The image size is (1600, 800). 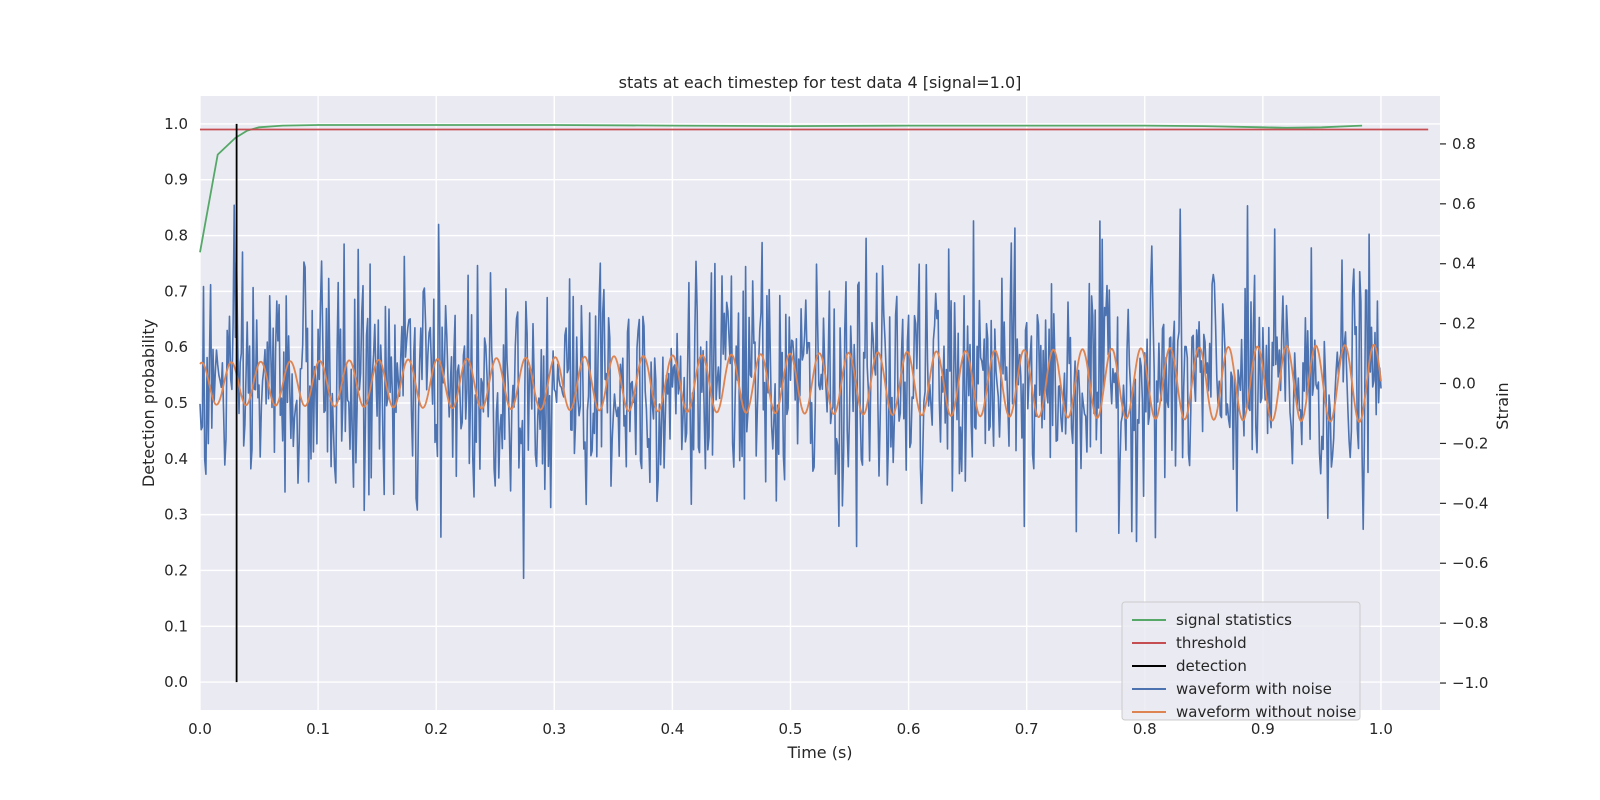 I want to click on y2-tick-label: 0.4, so click(x=1464, y=264).